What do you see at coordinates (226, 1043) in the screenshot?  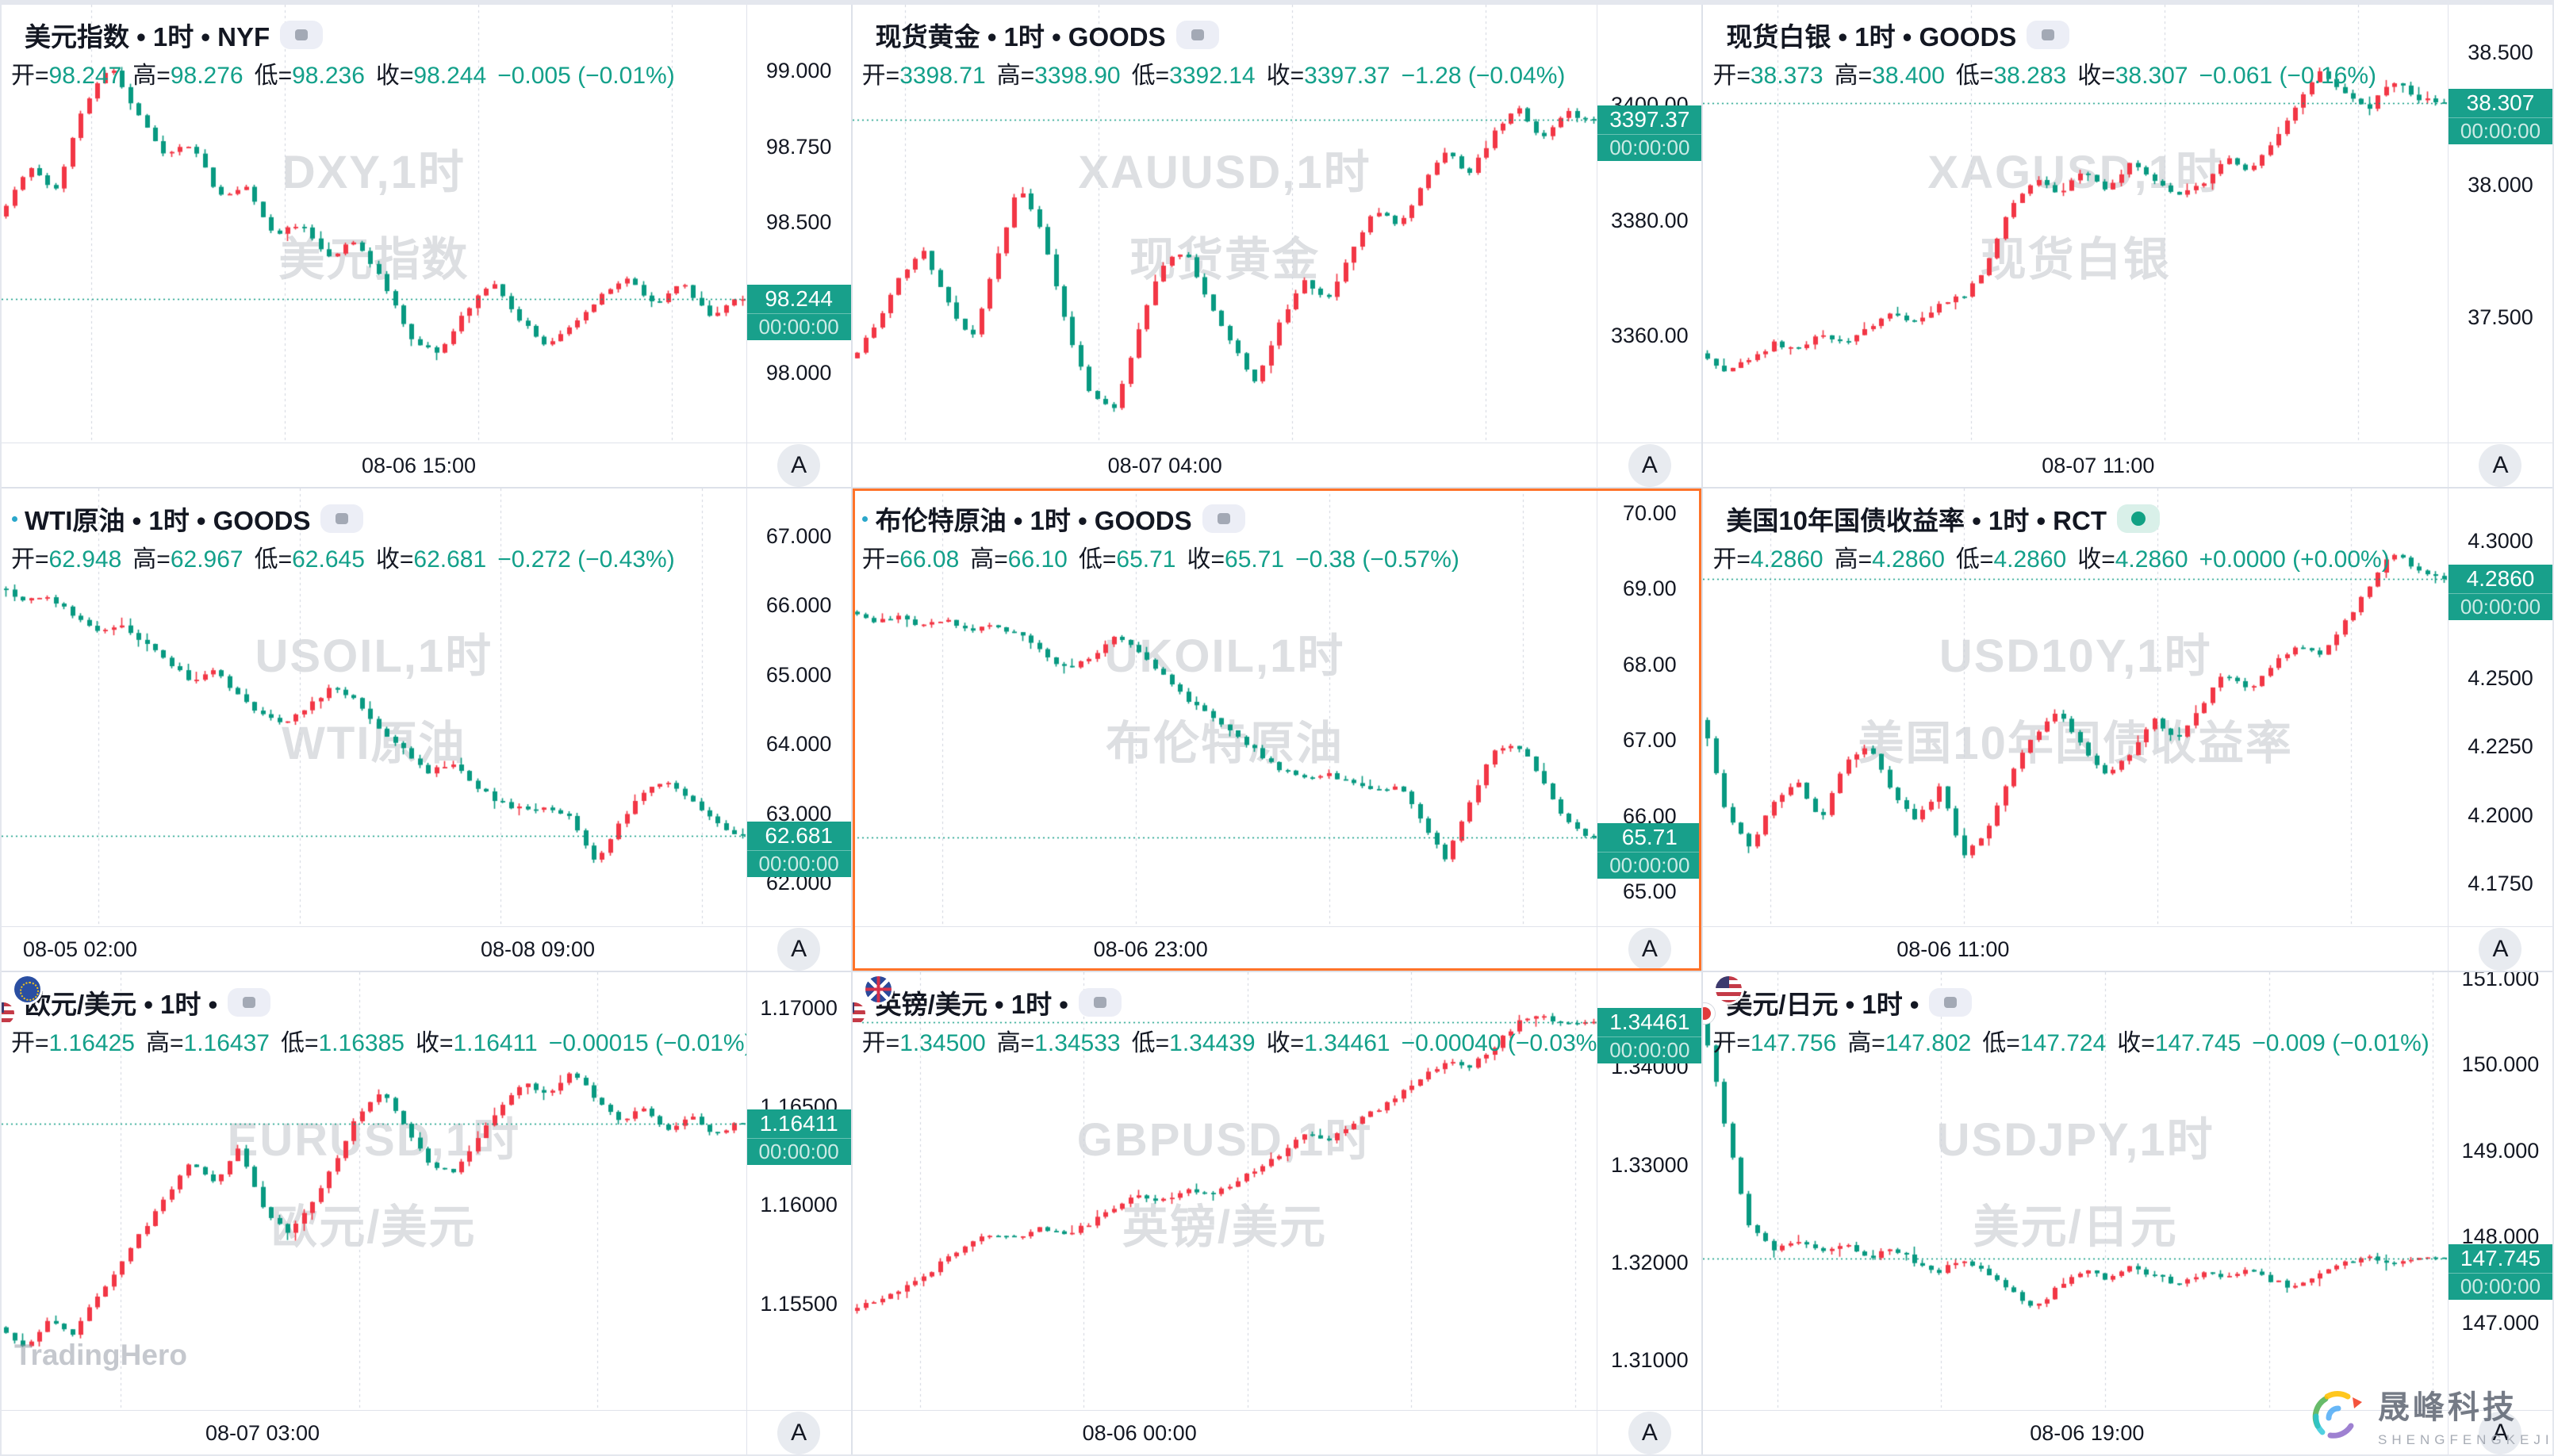 I see `ohlc-high-value: 1.16437` at bounding box center [226, 1043].